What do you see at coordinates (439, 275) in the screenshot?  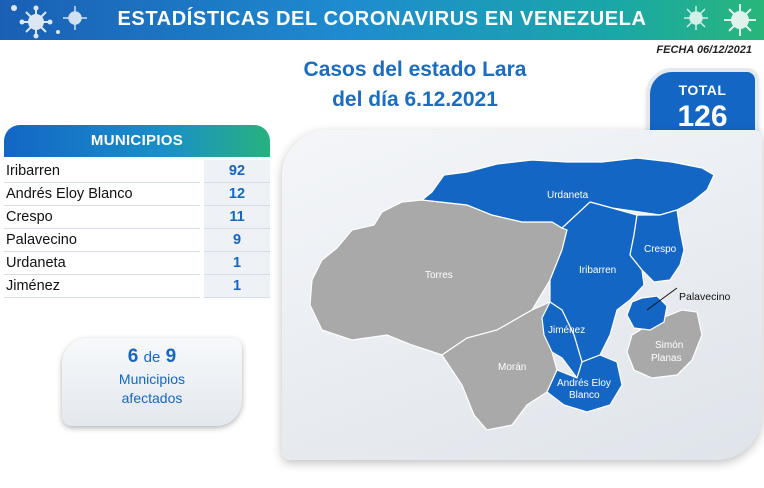 I see `map-label-torres: Torres` at bounding box center [439, 275].